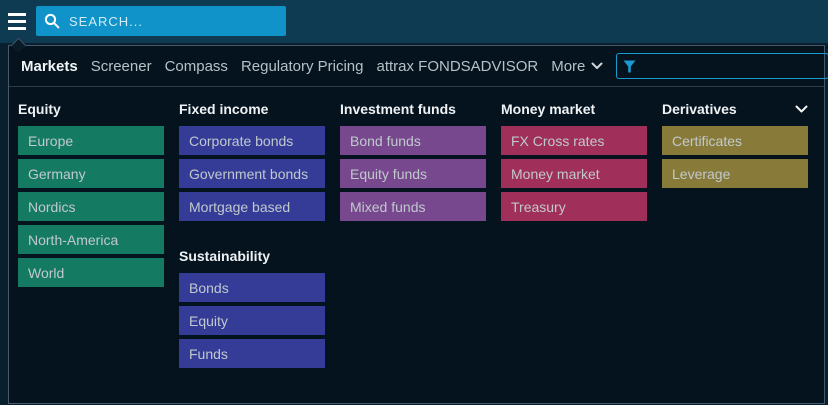 The width and height of the screenshot is (828, 405). Describe the element at coordinates (121, 66) in the screenshot. I see `tab-screener: Screener` at that location.